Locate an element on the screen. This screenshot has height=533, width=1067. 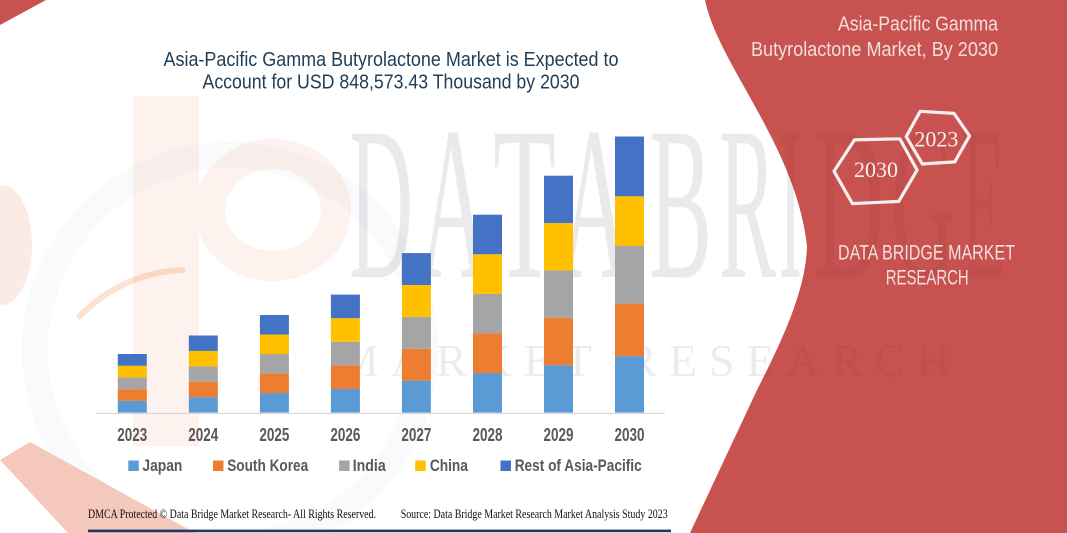
svg-text: RESEARCH is located at coordinates (927, 277).